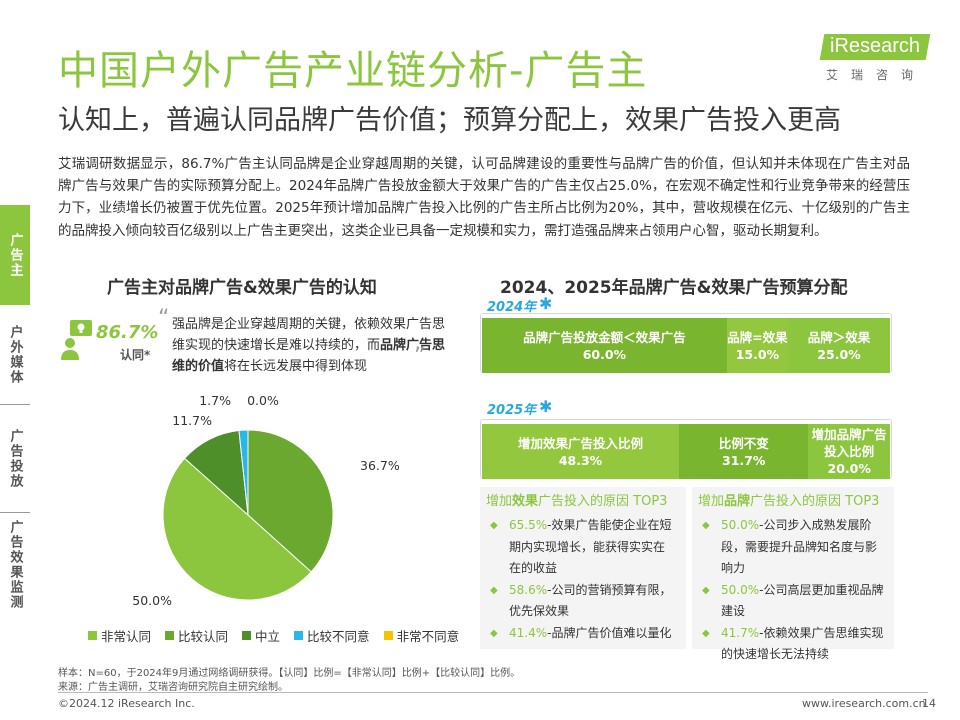 This screenshot has height=720, width=960. What do you see at coordinates (757, 354) in the screenshot?
I see `bar-segment-value: 15.0%` at bounding box center [757, 354].